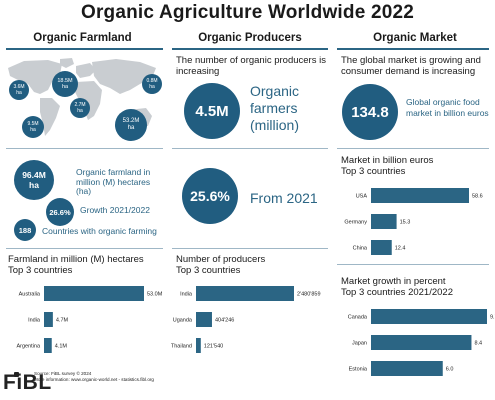  I want to click on farmland-chart-subtitle: Top 3 countries, so click(40, 270).